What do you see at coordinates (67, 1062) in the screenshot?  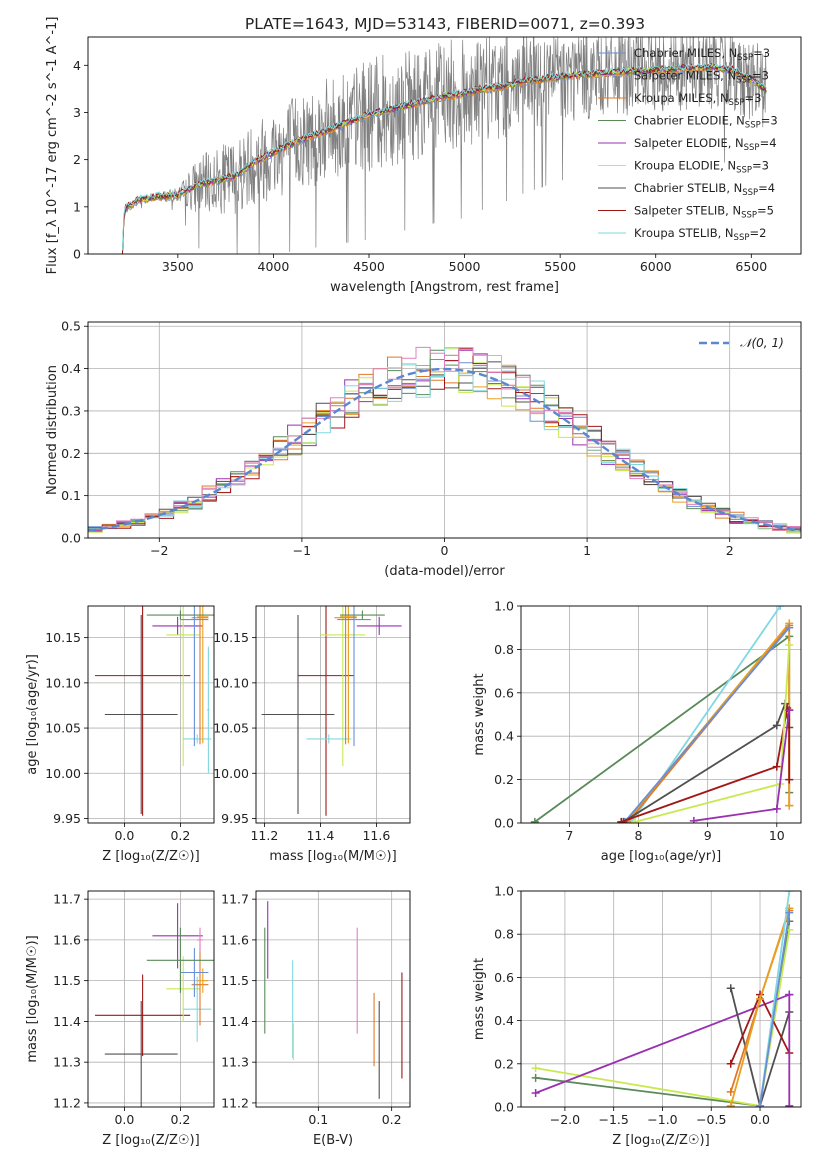 I see `y-tick-label: 11.3` at bounding box center [67, 1062].